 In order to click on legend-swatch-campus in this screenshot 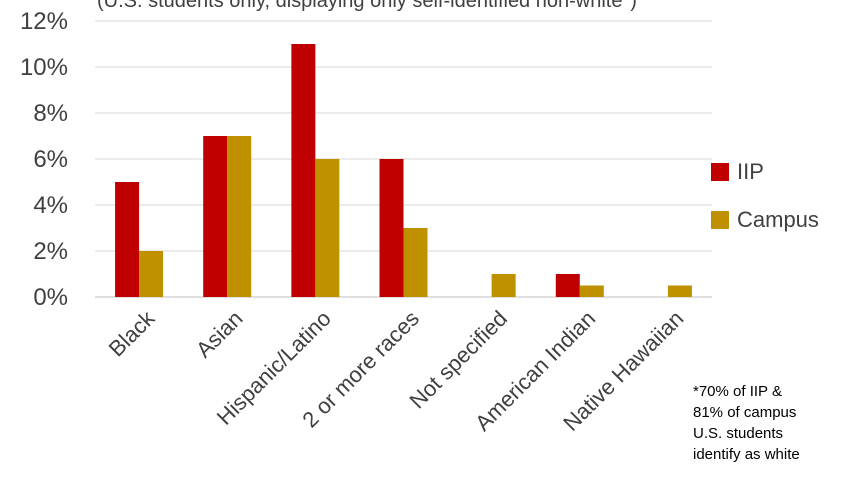, I will do `click(720, 220)`.